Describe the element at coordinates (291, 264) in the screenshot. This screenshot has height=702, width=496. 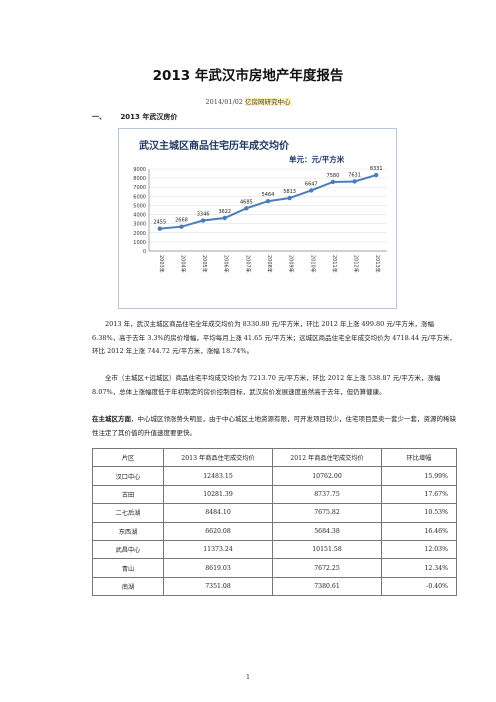
I see `x-tick-label: 2009年` at that location.